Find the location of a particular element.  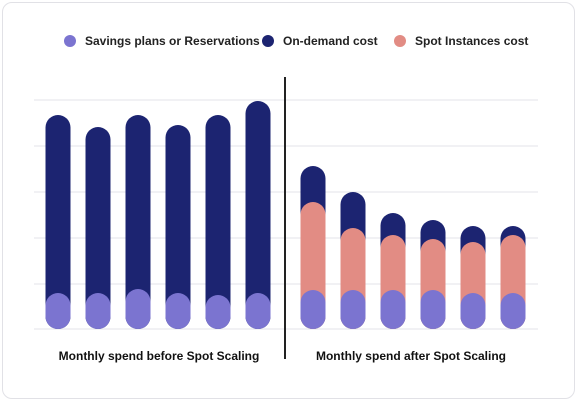

legend-label: Savings plans or Reservations is located at coordinates (172, 41).